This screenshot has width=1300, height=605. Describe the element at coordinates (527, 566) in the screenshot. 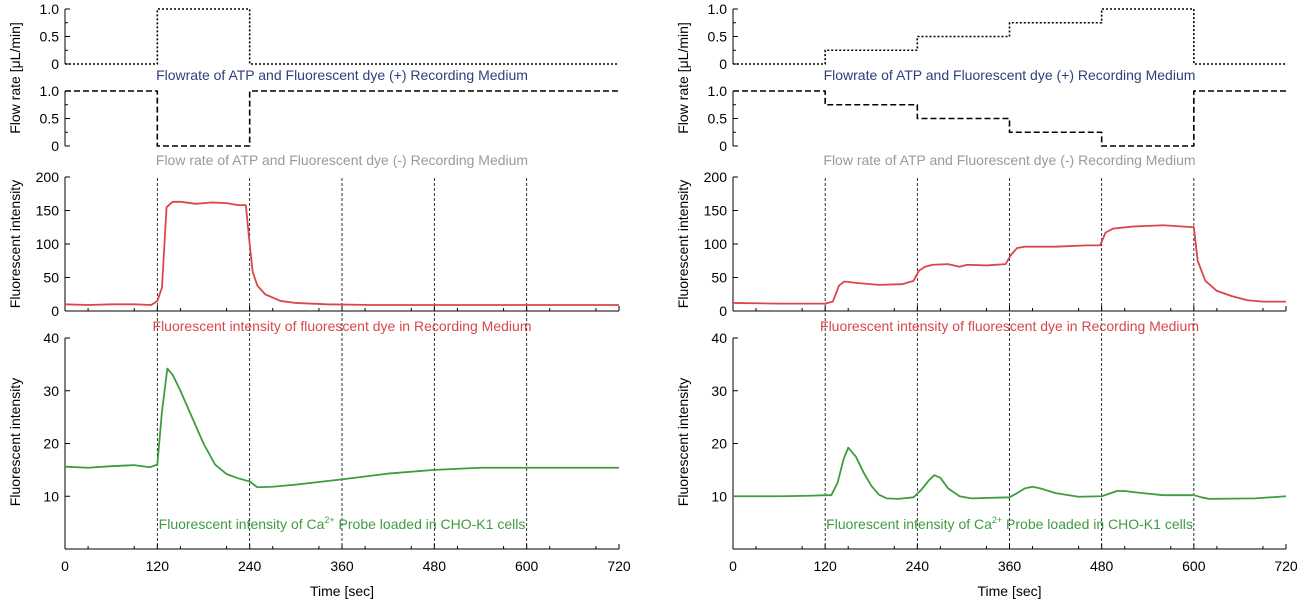

I see `left-xtick-label: 600` at that location.